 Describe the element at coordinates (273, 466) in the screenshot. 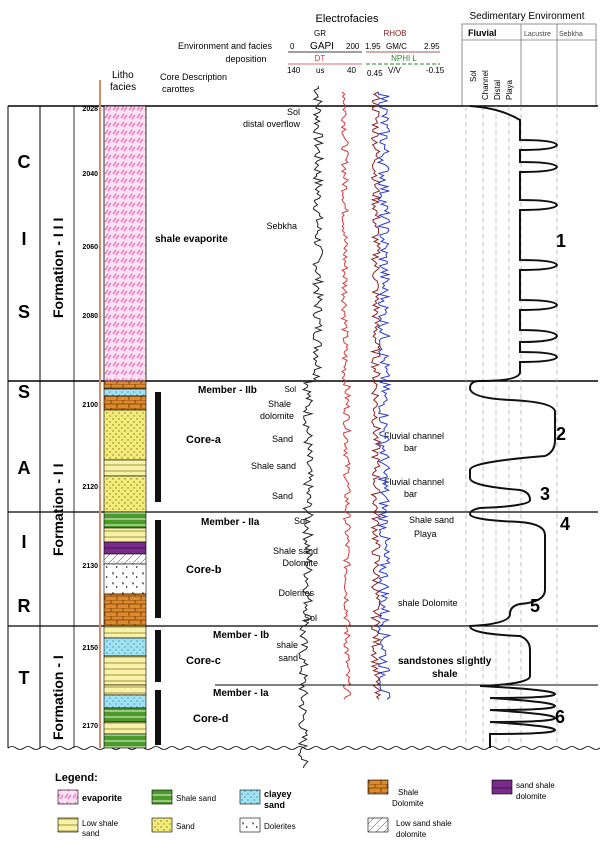

I see `desc-shale-sand-1: Shale sand` at that location.